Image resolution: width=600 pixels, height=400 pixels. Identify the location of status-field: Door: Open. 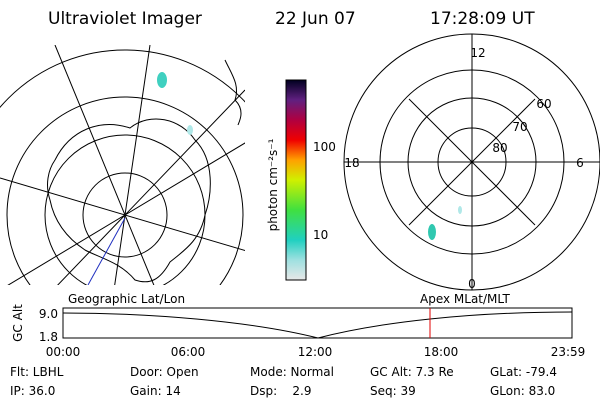
(164, 372).